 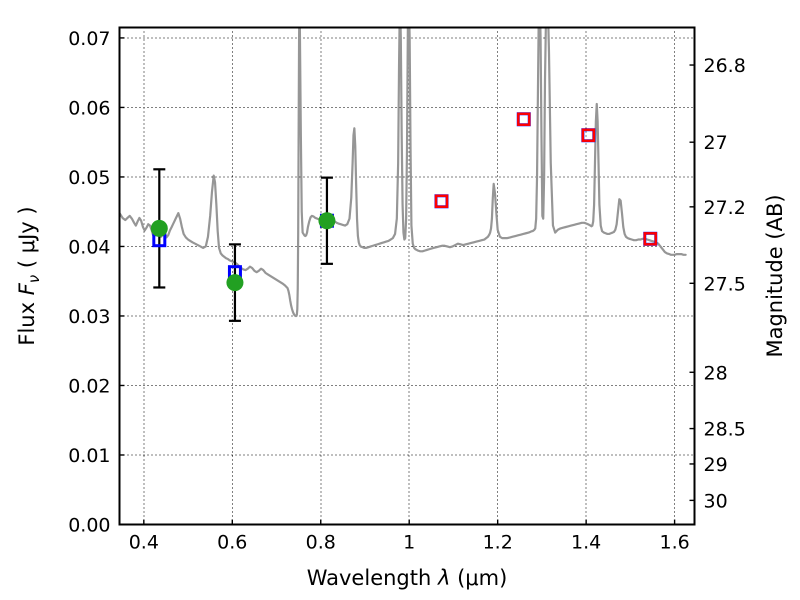 What do you see at coordinates (89, 386) in the screenshot?
I see `y-tick-label-0.02: 0.02` at bounding box center [89, 386].